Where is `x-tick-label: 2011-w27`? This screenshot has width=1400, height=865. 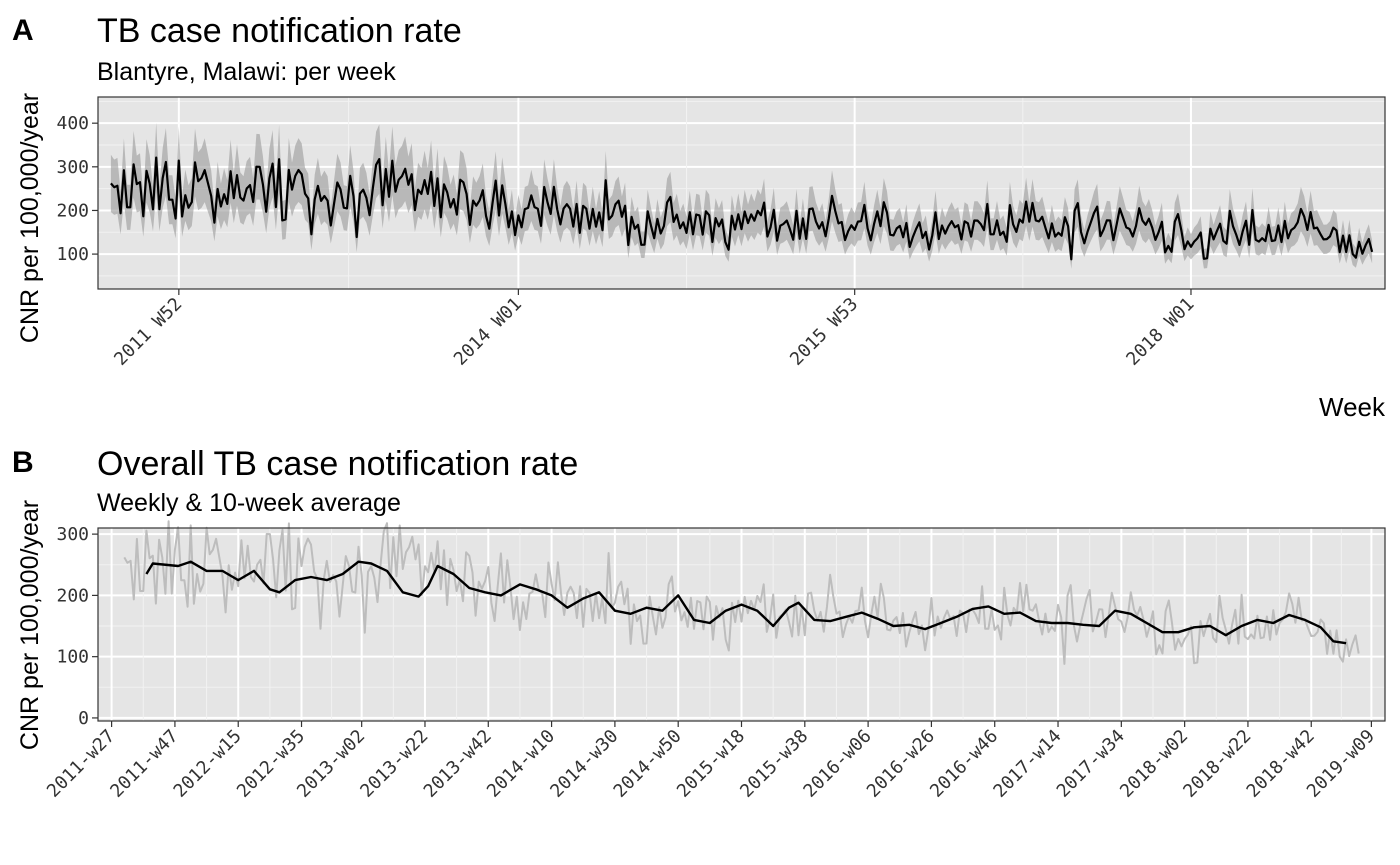 x-tick-label: 2011-w27 is located at coordinates (81, 764).